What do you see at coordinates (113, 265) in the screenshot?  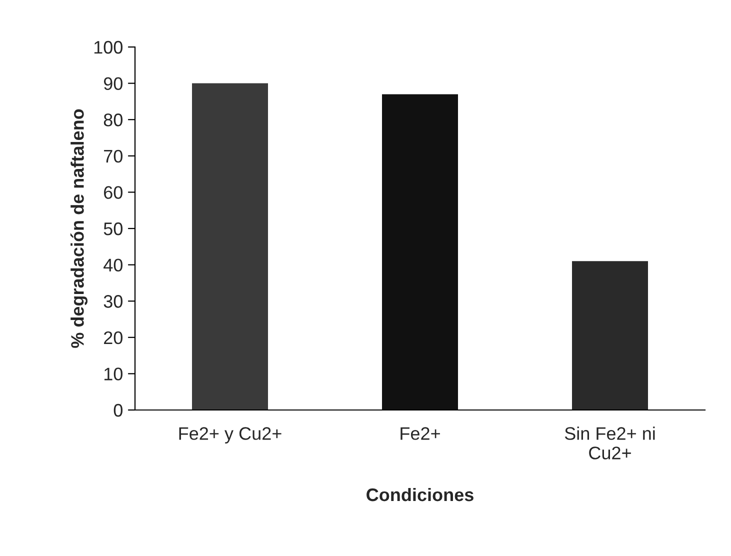 I see `y-tick-label: 40` at bounding box center [113, 265].